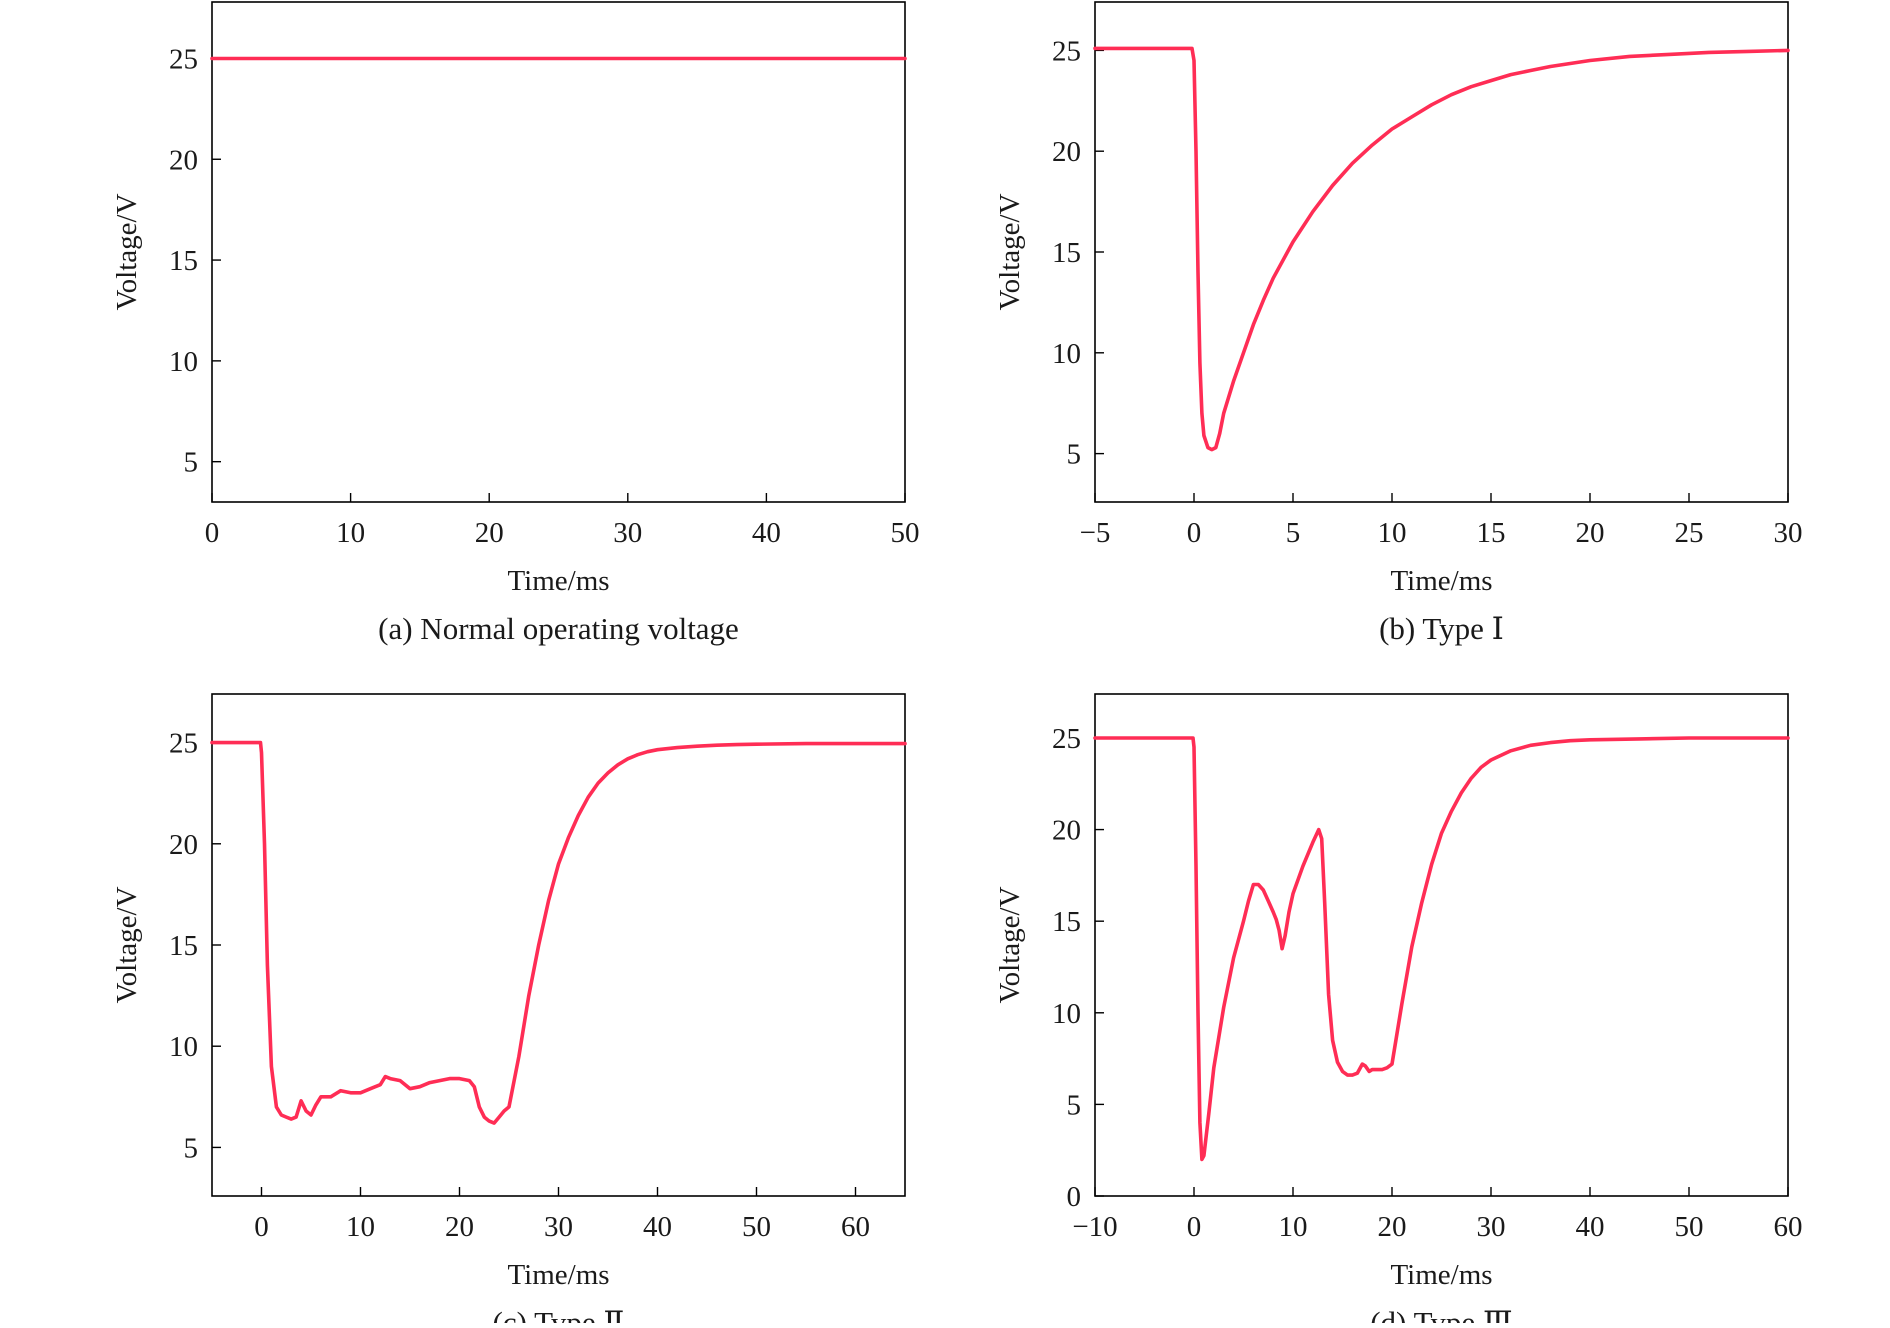 This screenshot has height=1328, width=1890. What do you see at coordinates (1441, 628) in the screenshot?
I see `panel-caption: (b) Type Ⅰ` at bounding box center [1441, 628].